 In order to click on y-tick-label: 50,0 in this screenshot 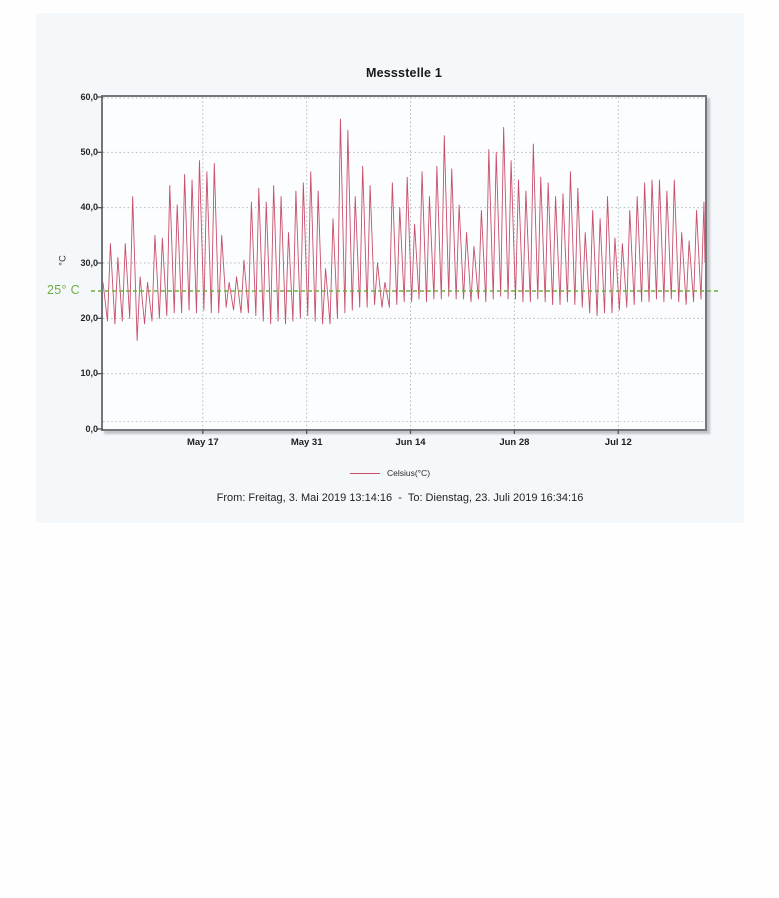, I will do `click(89, 151)`.